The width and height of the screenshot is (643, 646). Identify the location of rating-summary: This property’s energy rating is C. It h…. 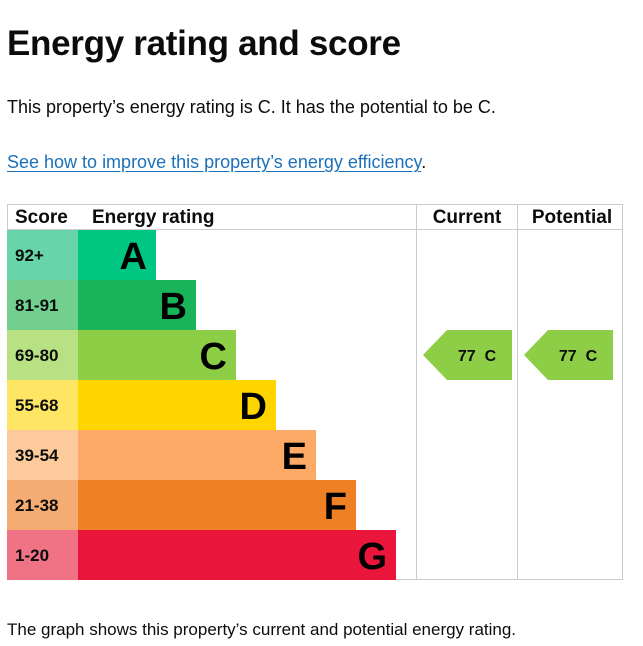
(251, 107).